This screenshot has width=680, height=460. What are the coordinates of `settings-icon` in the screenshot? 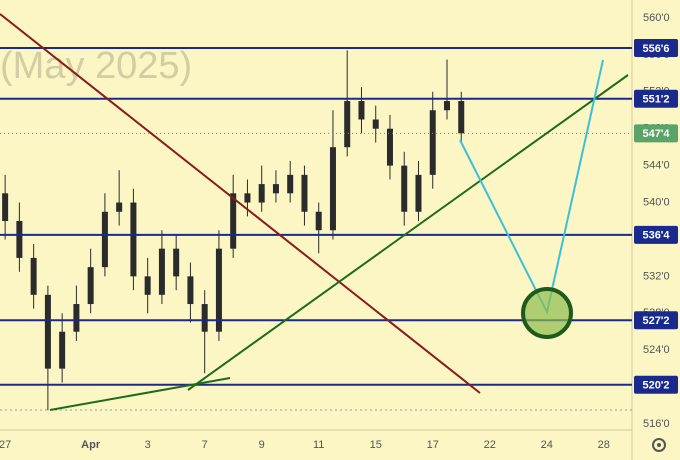 It's located at (659, 445).